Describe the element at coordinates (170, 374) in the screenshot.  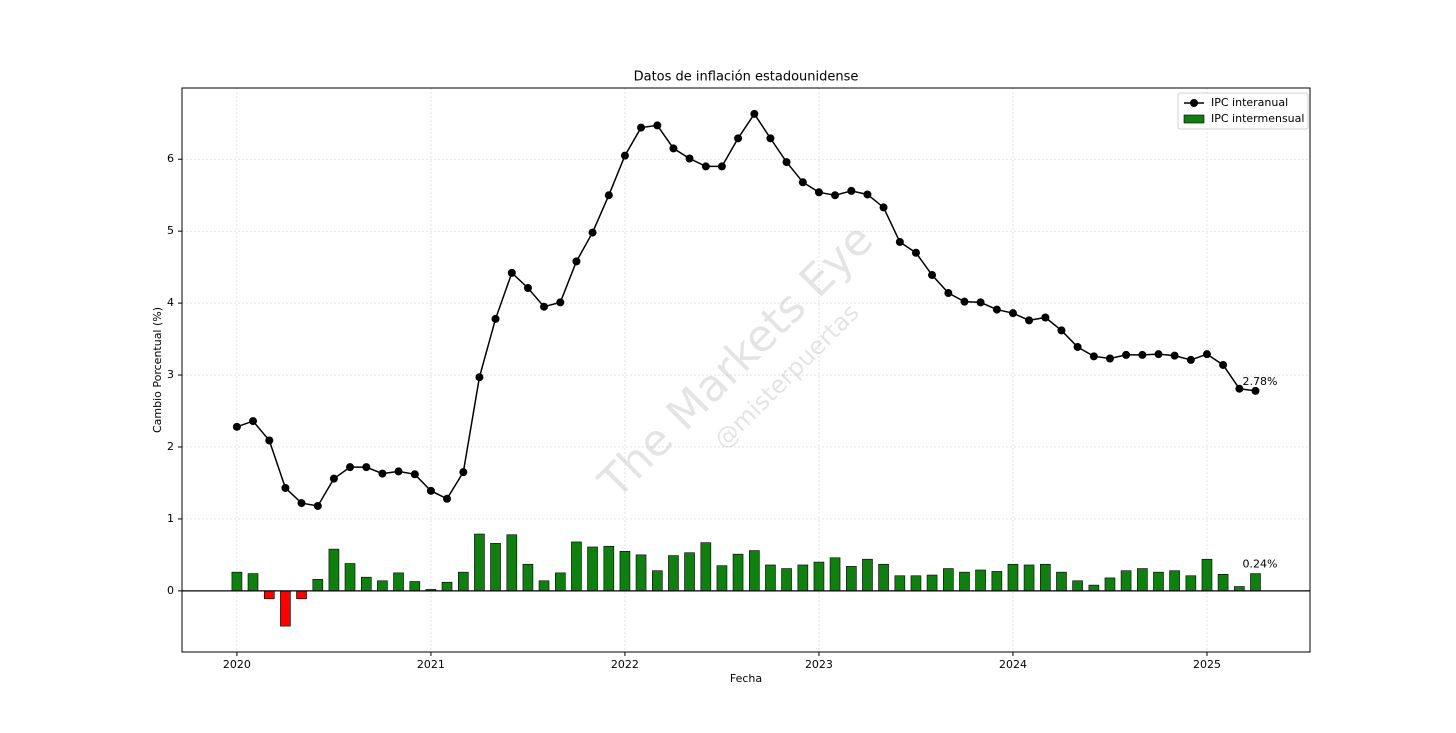
I see `y-tick-label: 3` at that location.